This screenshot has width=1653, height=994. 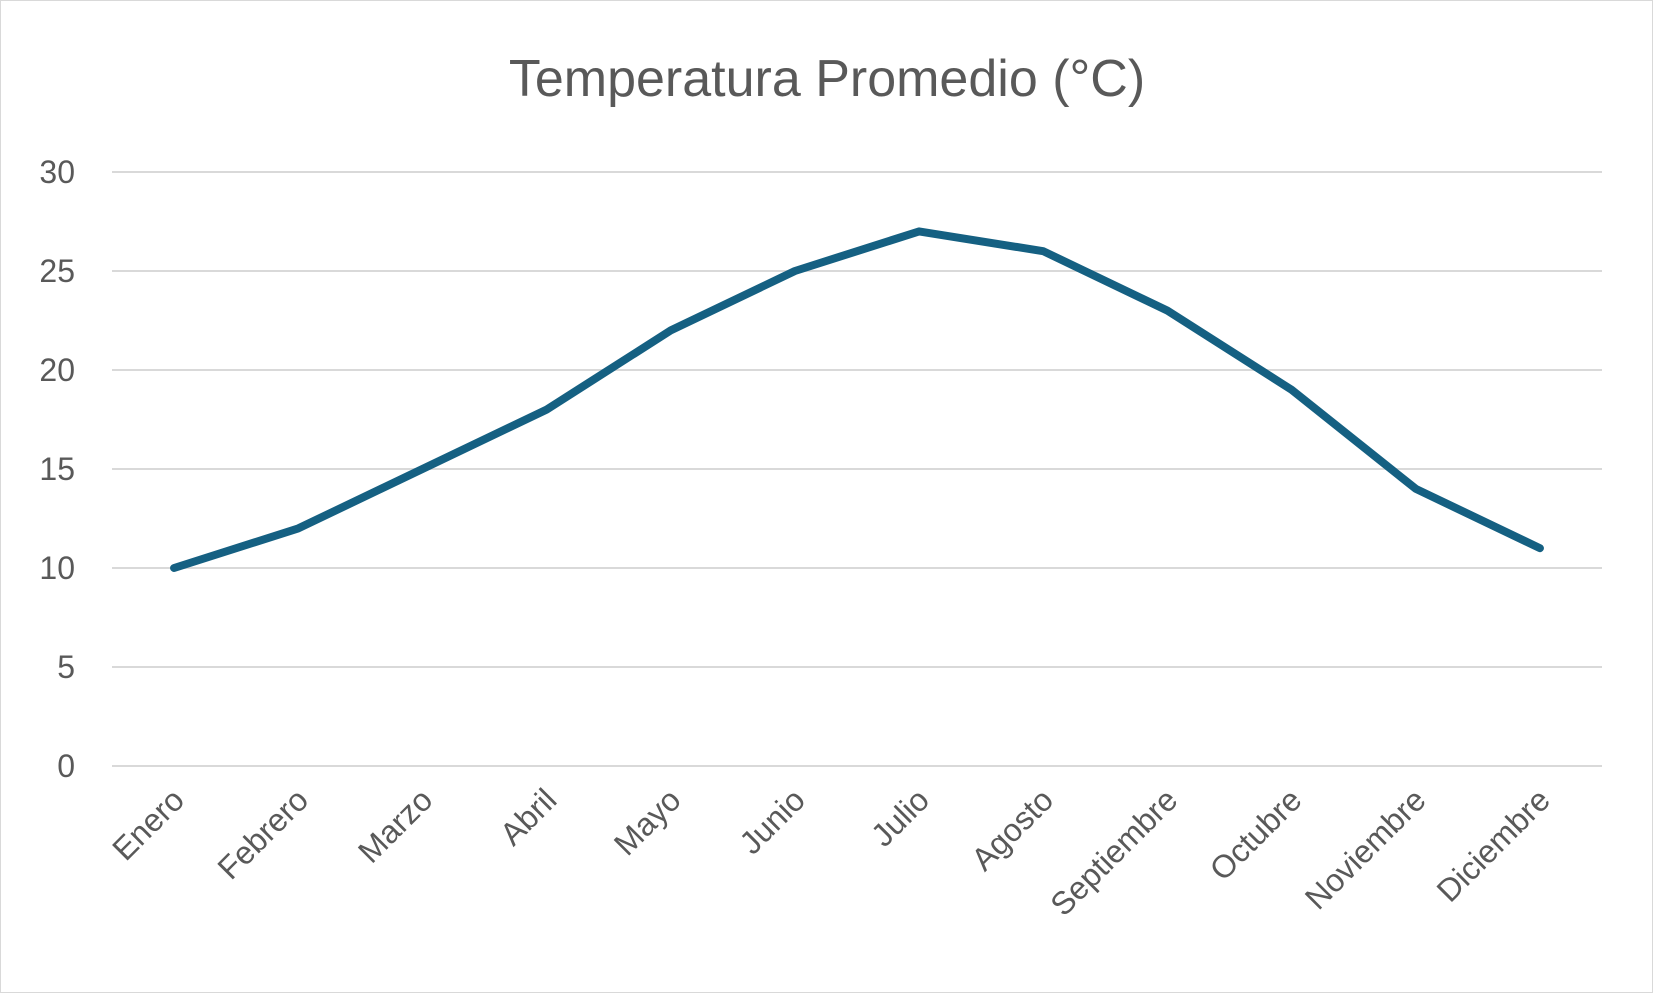 I want to click on x-tick-label-junio: Junio, so click(x=772, y=821).